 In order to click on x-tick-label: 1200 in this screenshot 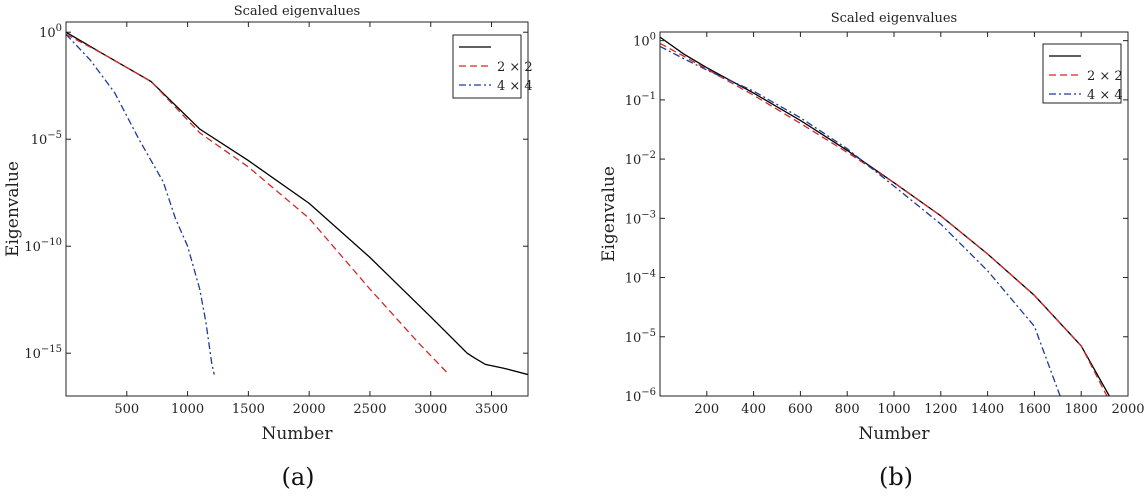, I will do `click(940, 409)`.